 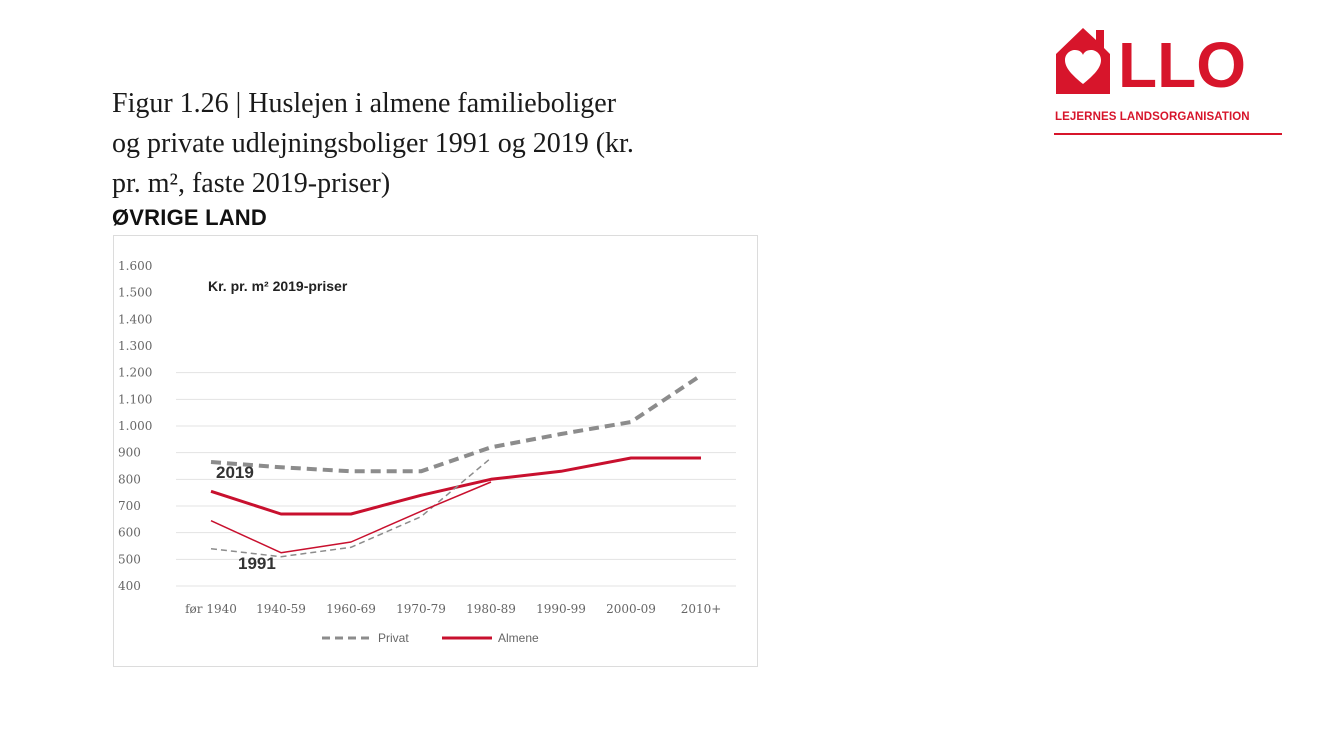 I want to click on chart-legend: Privat Almene, so click(x=430, y=638).